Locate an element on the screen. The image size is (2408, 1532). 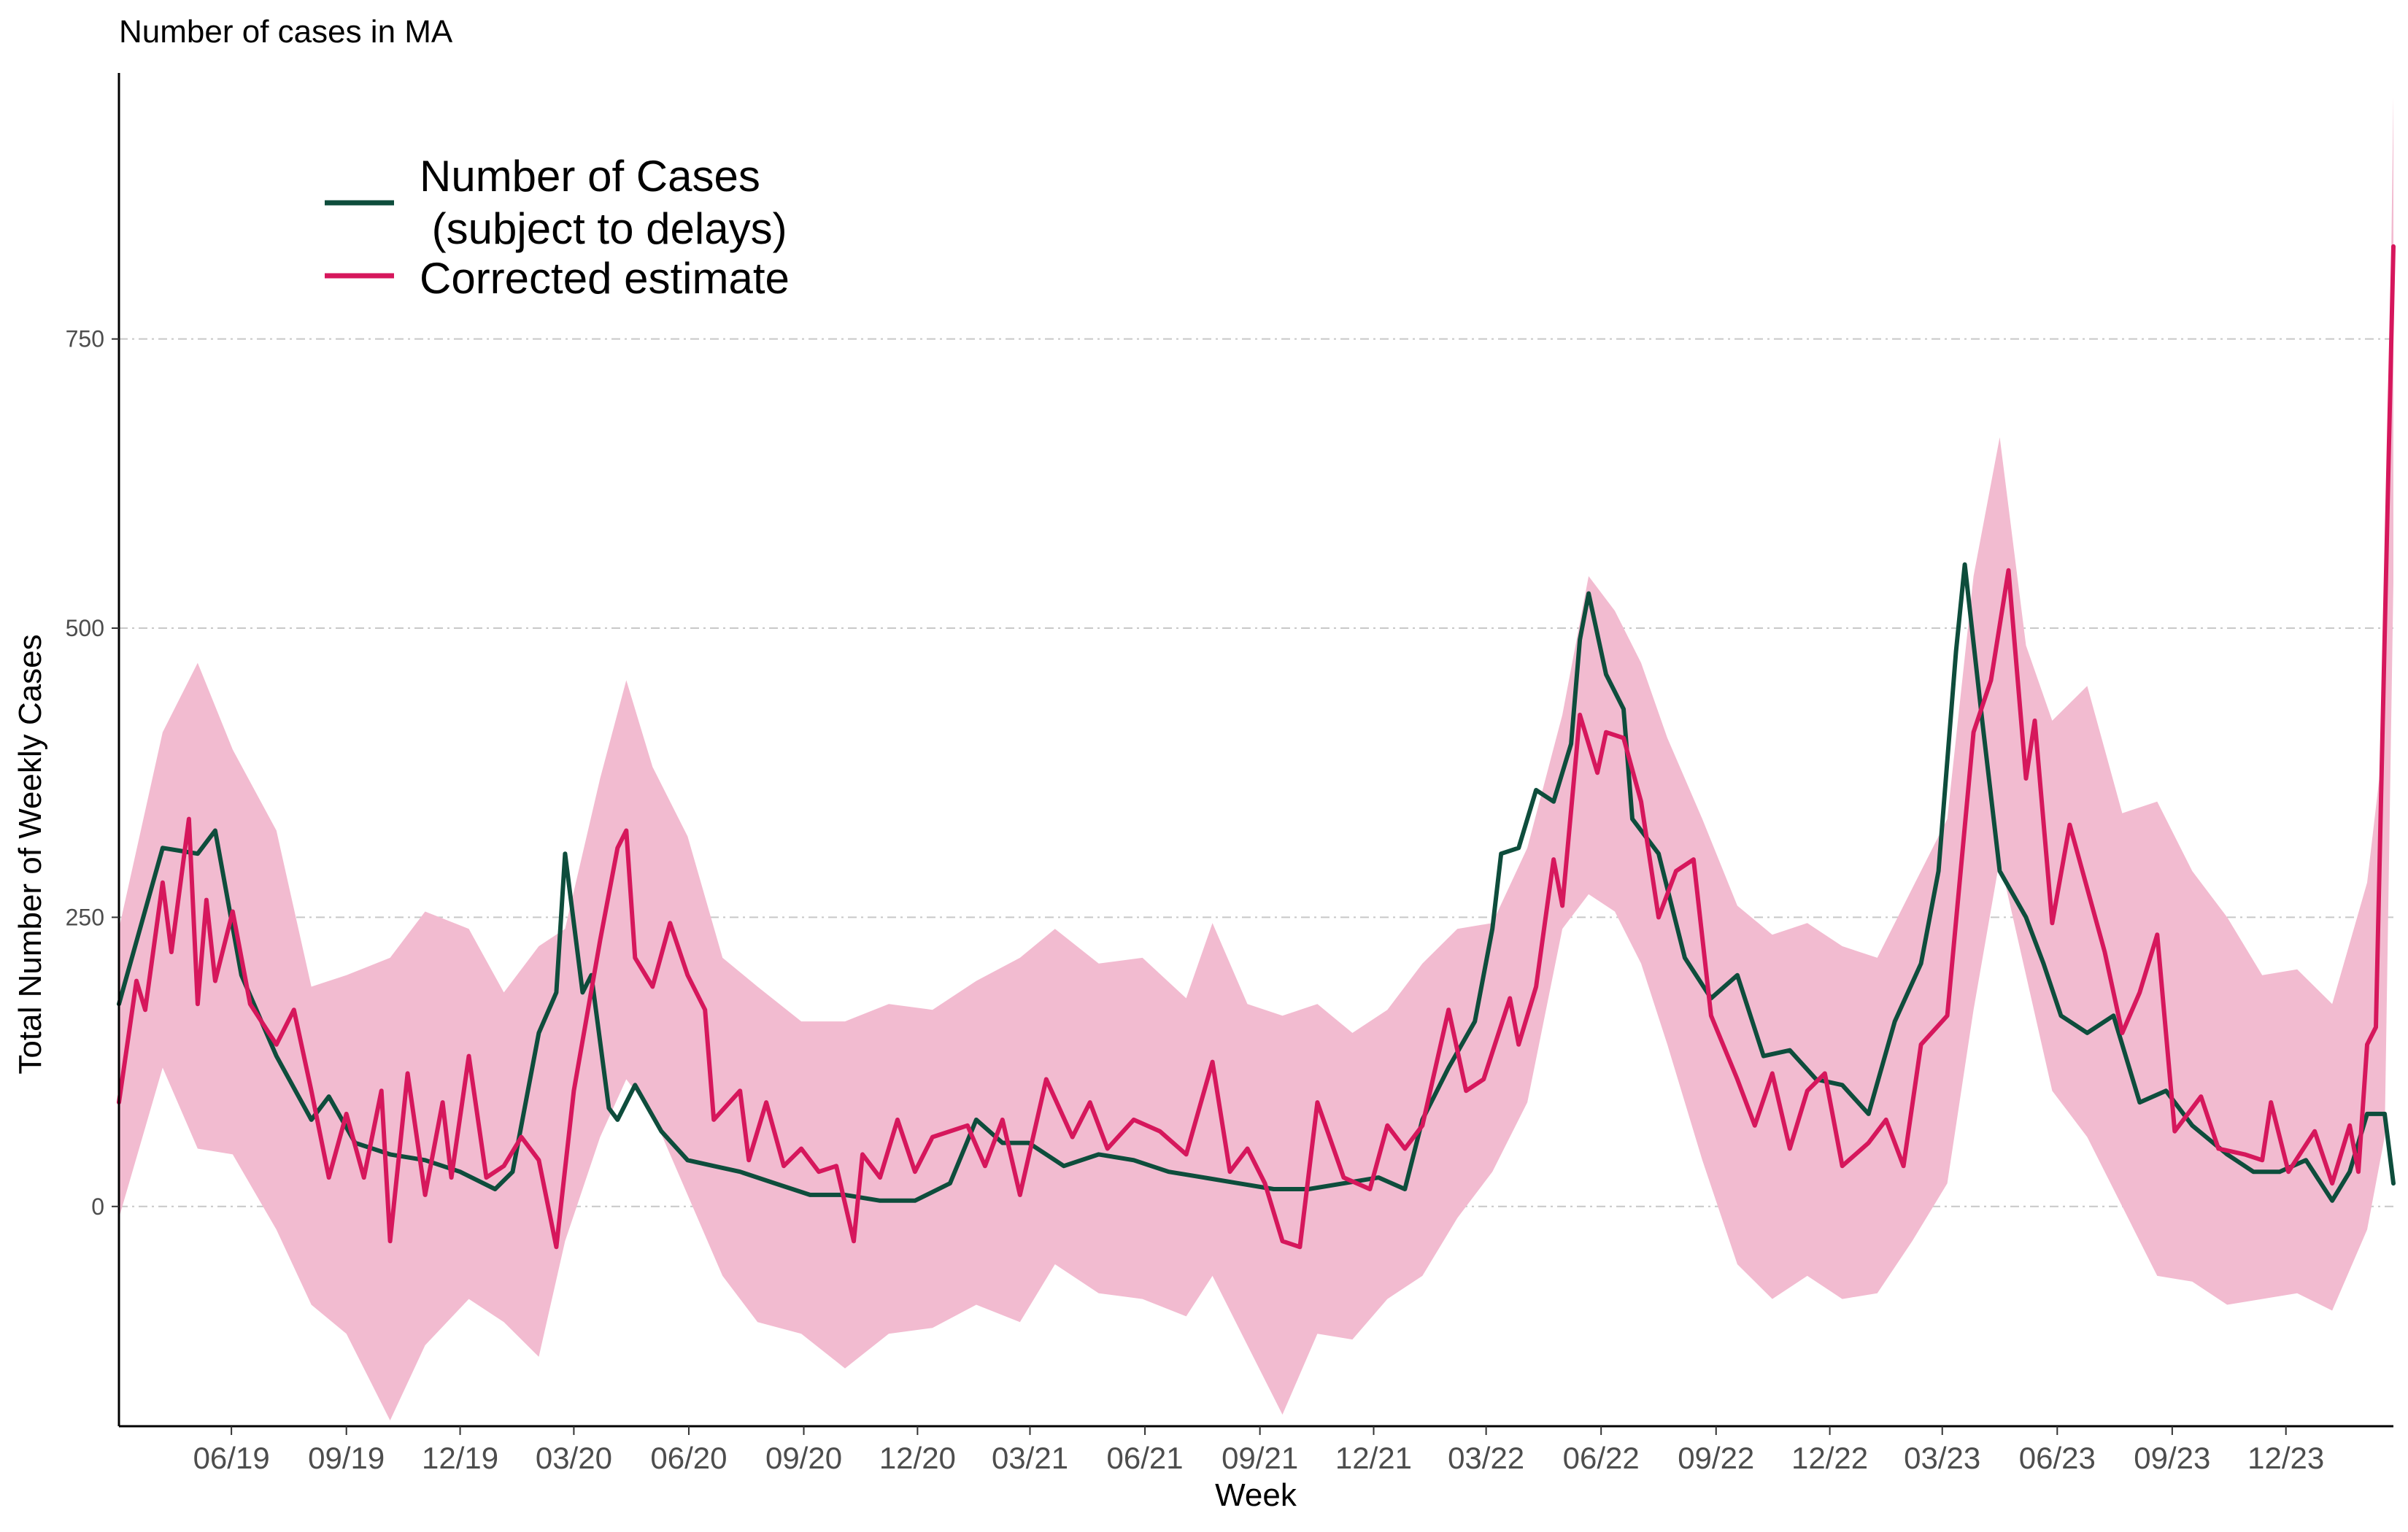
chart-title: Number of cases in MA is located at coordinates (286, 32).